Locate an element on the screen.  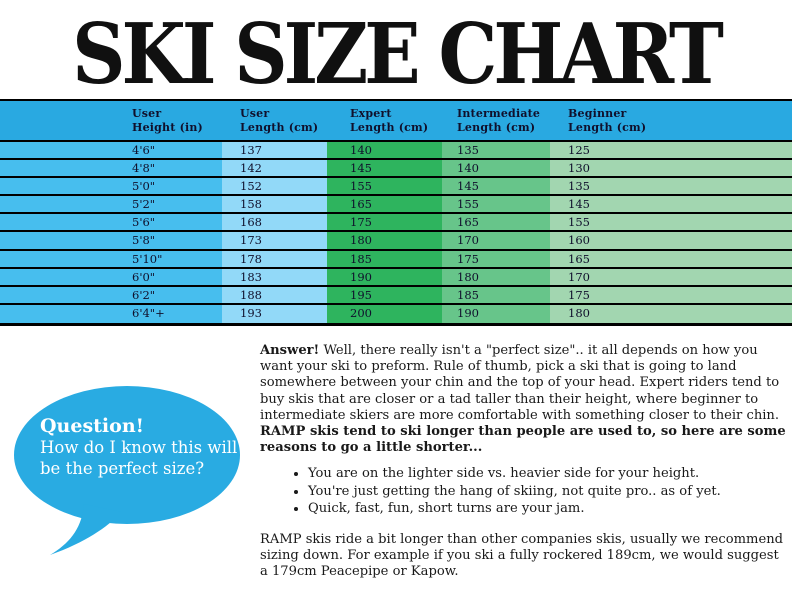
column-header-beginner-length: Beginner Length (cm) is located at coordinates (671, 120).